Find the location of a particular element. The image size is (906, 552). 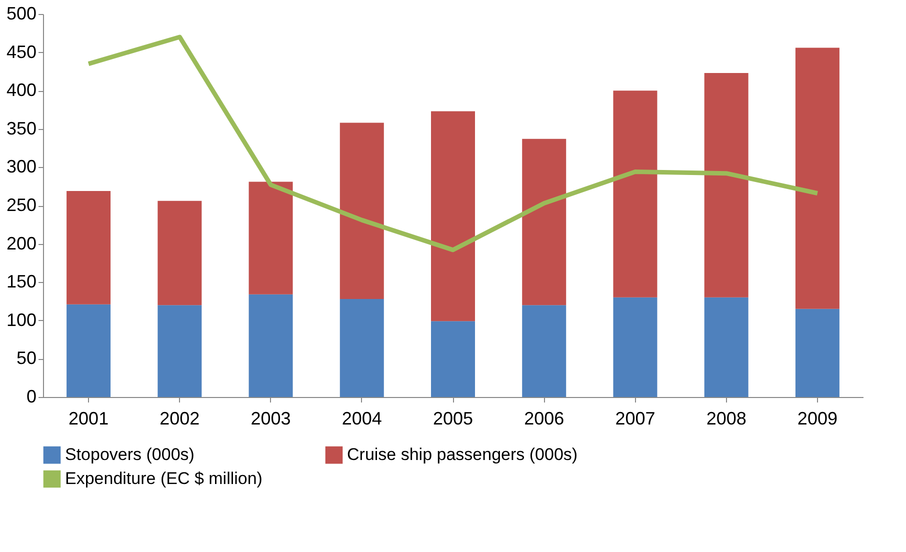

y-tick-label: 500 is located at coordinates (21, 14).